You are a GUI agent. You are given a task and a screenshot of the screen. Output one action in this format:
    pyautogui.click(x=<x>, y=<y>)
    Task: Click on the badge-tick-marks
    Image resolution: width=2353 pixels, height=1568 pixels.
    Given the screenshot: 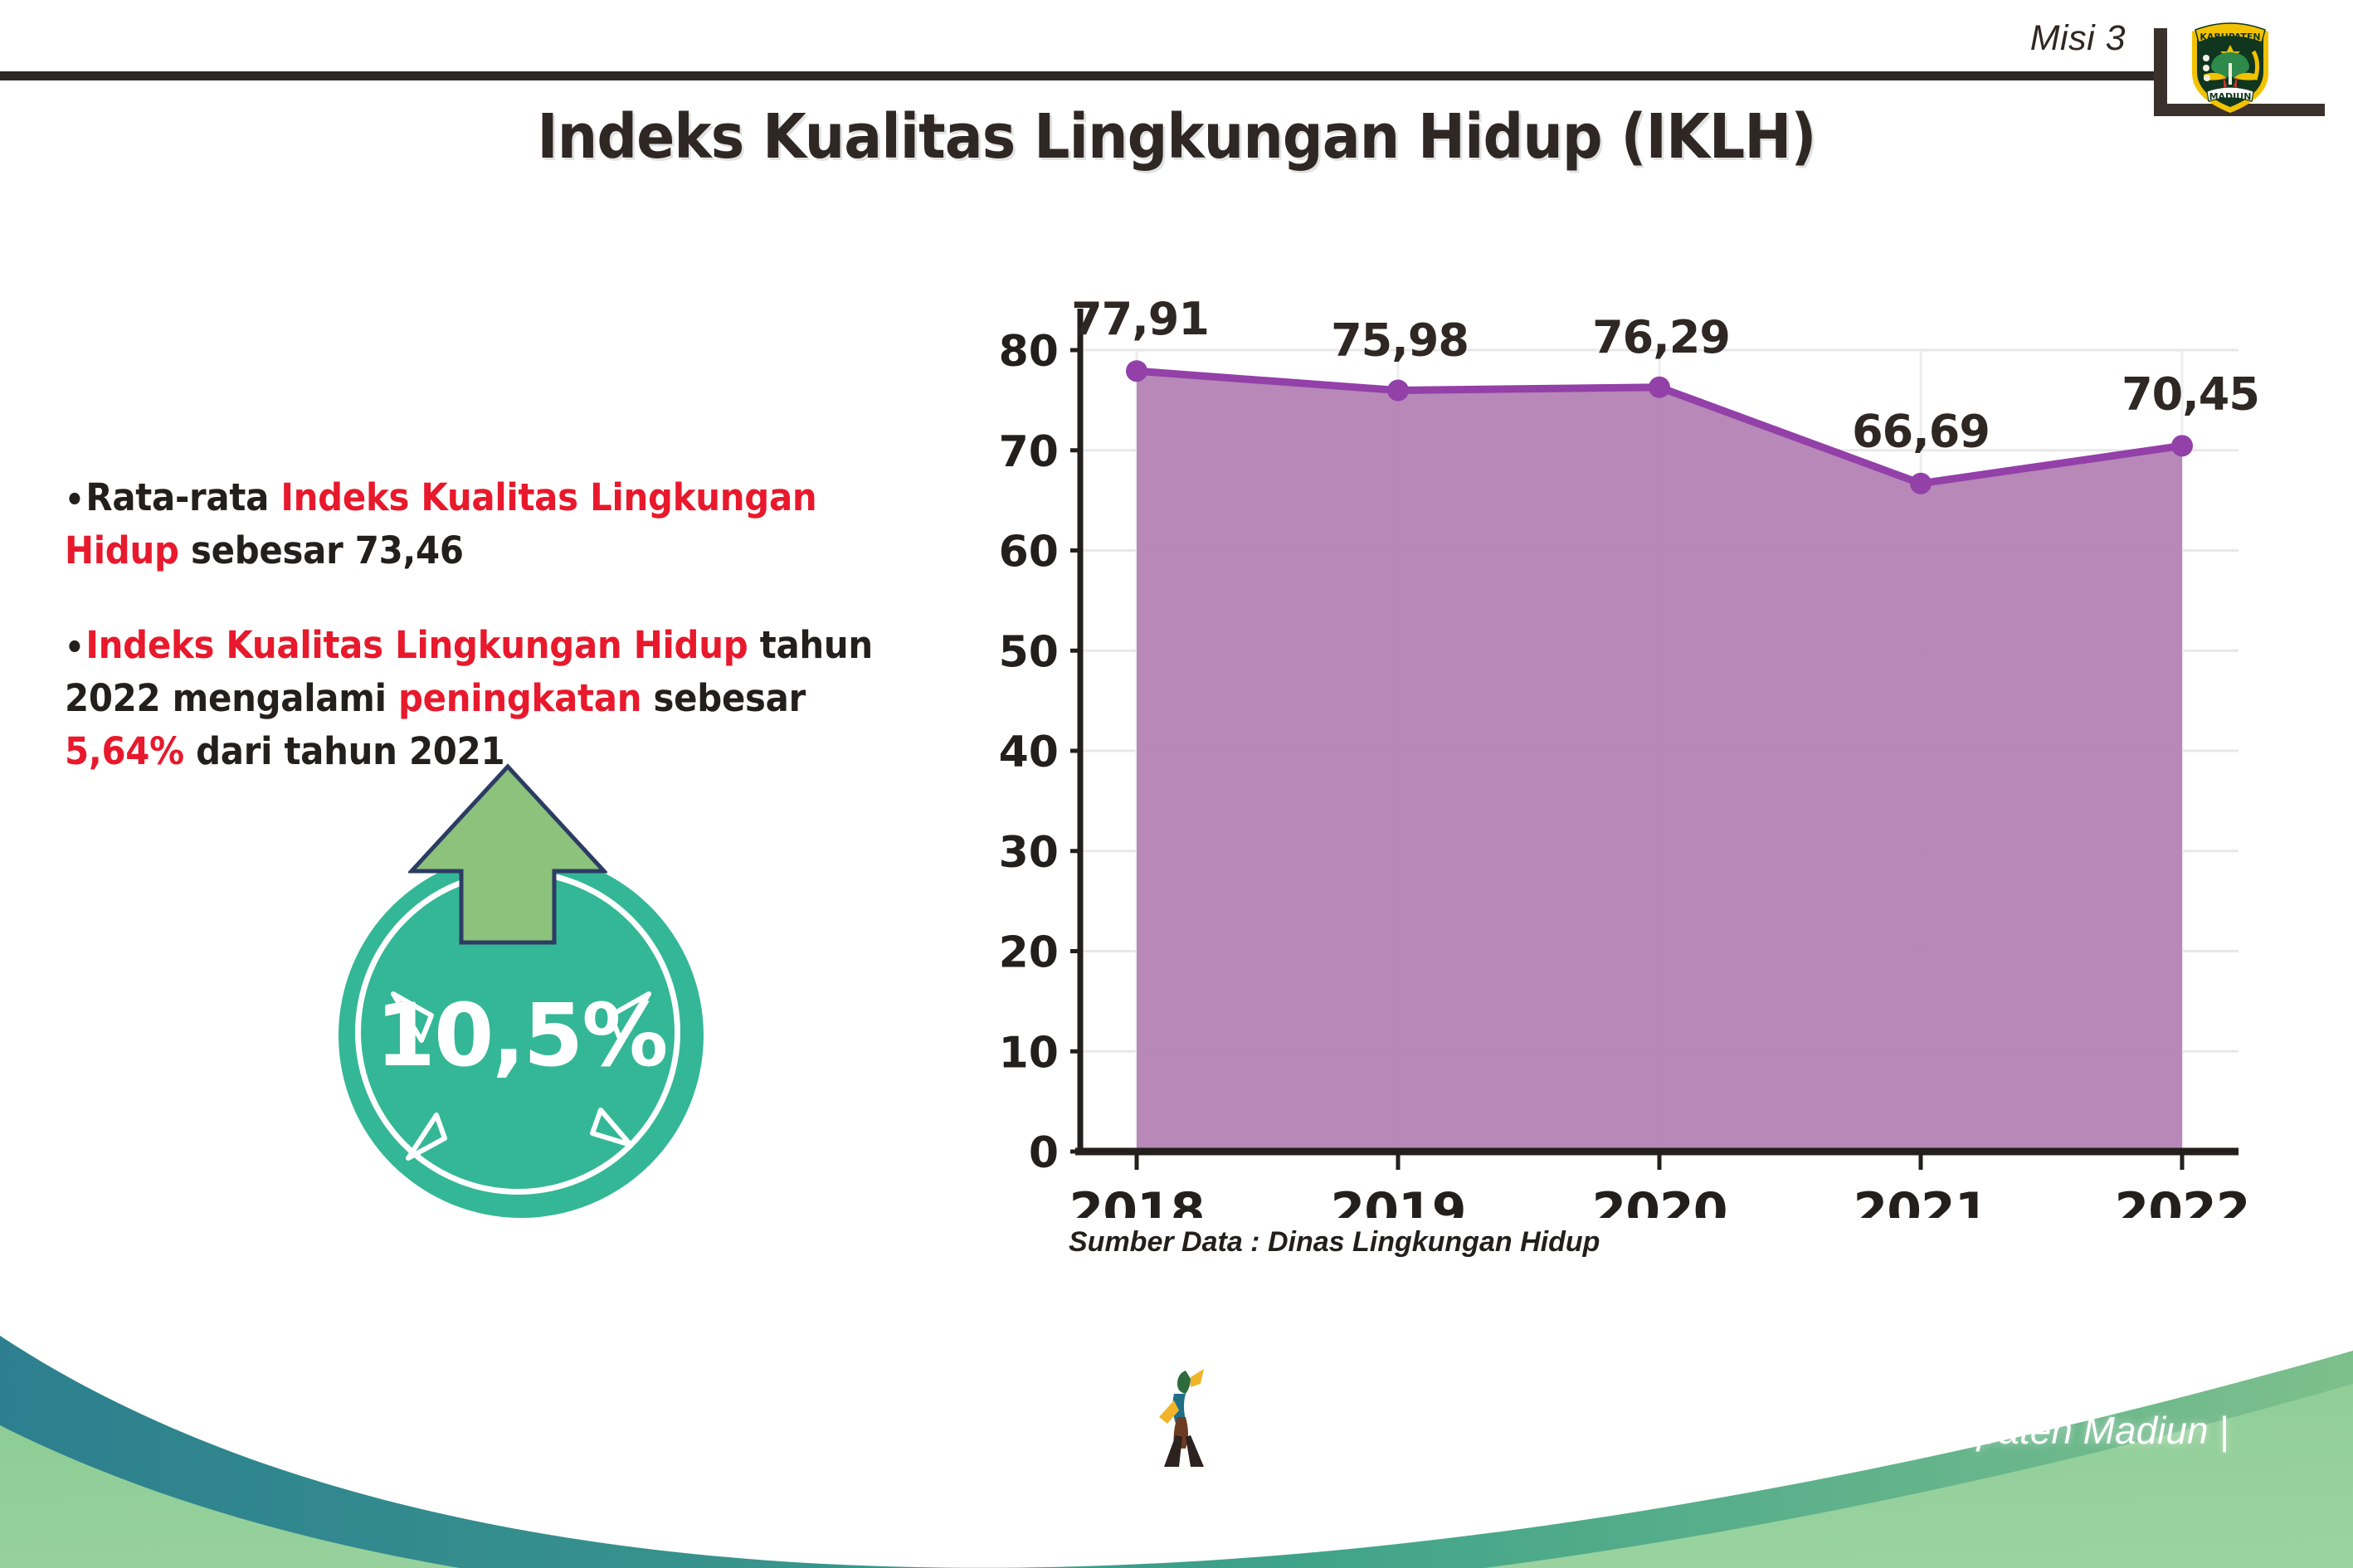 What is the action you would take?
    pyautogui.click(x=521, y=1035)
    